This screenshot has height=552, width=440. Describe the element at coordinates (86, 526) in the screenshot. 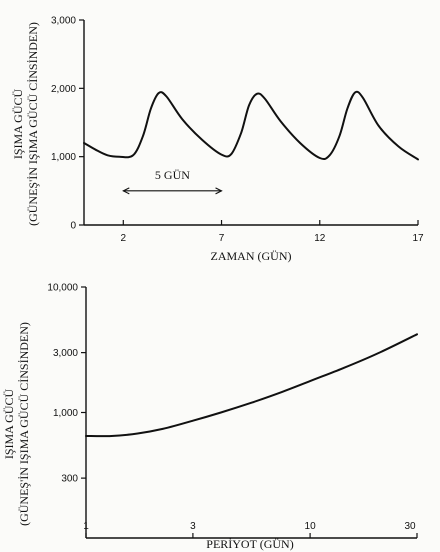

I see `period-chart-x-tick-label: 1` at that location.